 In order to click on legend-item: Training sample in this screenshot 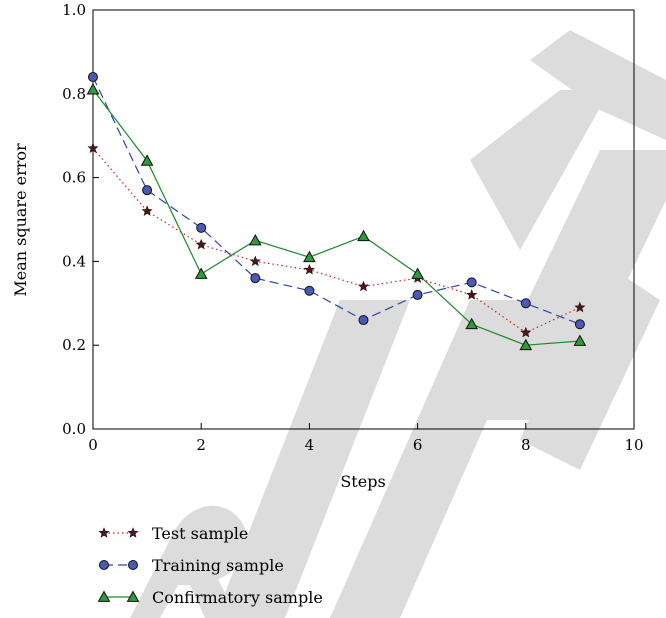, I will do `click(191, 565)`.